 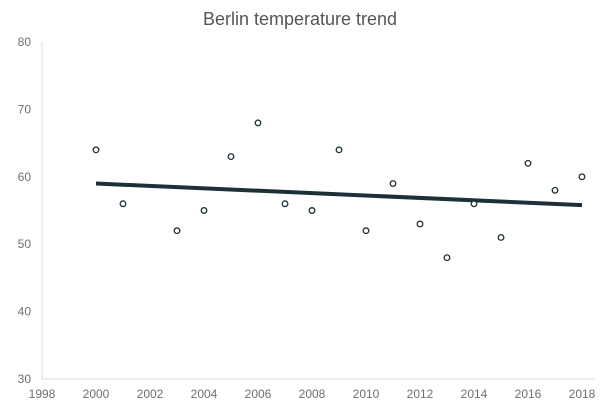 I want to click on x-tick-label: 2004, so click(x=204, y=394).